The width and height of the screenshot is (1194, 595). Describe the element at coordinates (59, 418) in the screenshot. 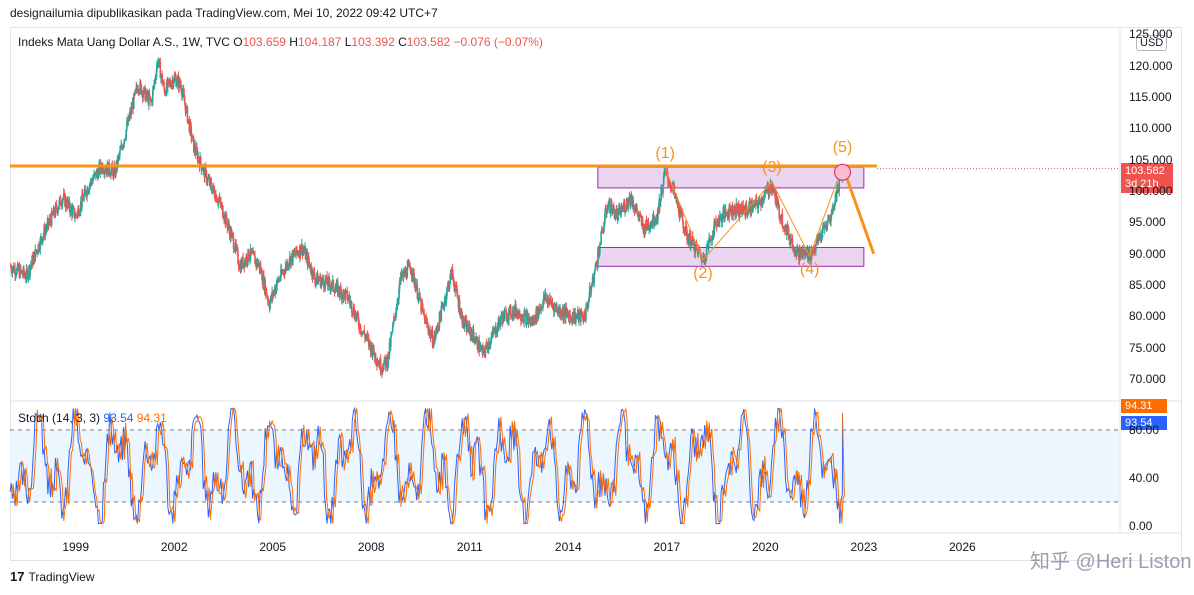

I see `stoch-label: Stoch (14, 3, 3)` at that location.